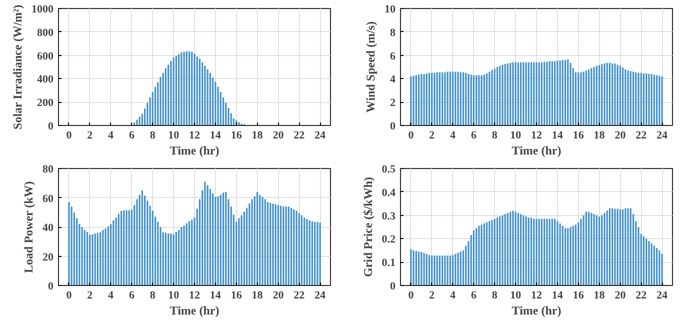 This screenshot has width=685, height=321. What do you see at coordinates (48, 228) in the screenshot?
I see `y-tick-label: 40` at bounding box center [48, 228].